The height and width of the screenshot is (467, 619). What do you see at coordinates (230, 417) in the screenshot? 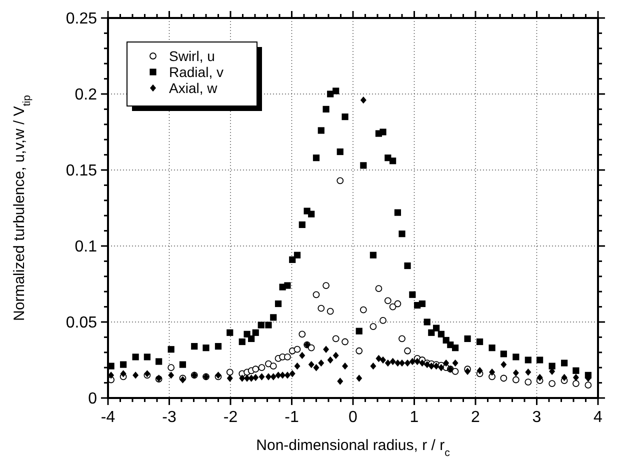
I see `x-tick-label: -2` at bounding box center [230, 417].